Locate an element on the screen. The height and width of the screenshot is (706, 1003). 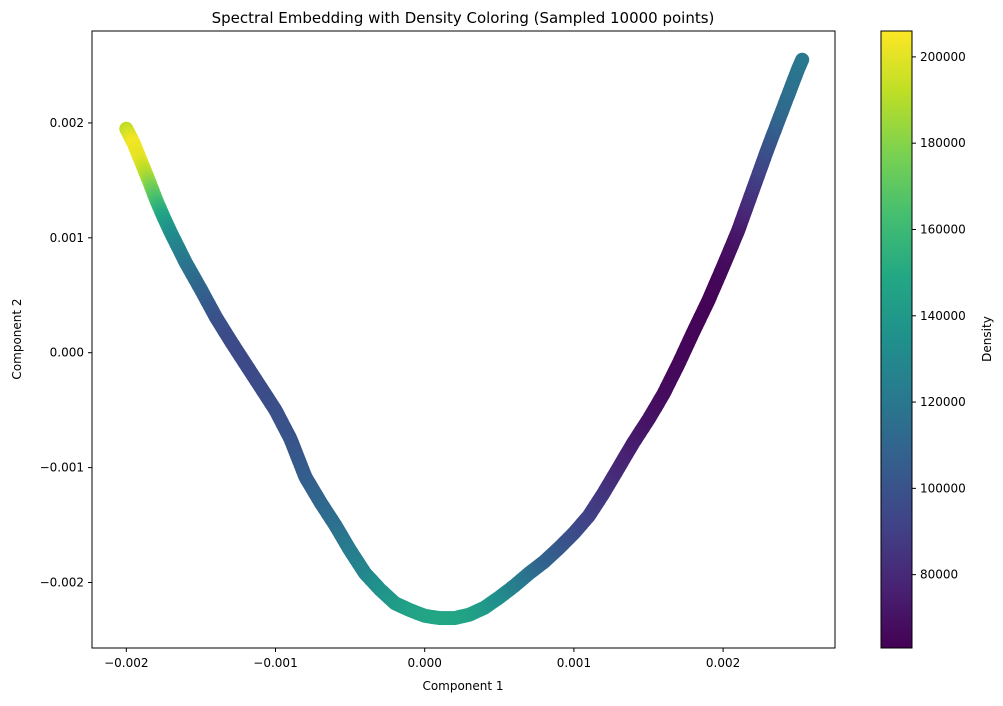
x-tick-label: 0.002 is located at coordinates (723, 663).